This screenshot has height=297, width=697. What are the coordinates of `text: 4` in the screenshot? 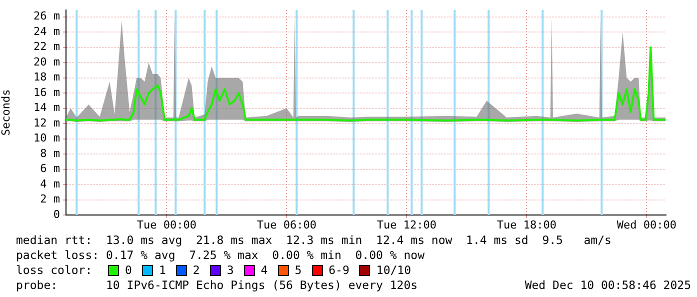 It's located at (264, 270).